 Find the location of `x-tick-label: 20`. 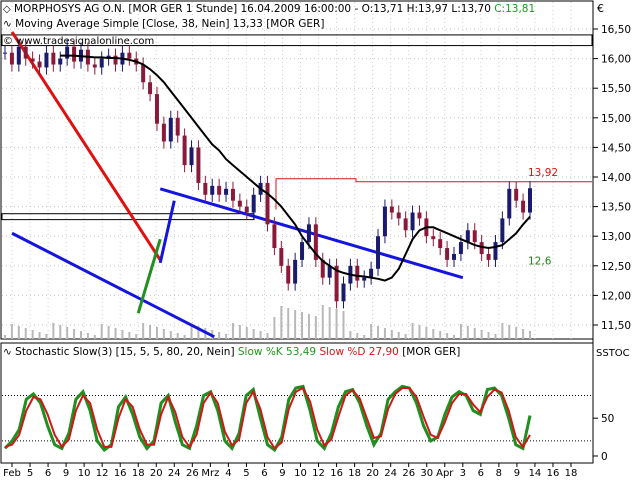

x-tick-label: 20 is located at coordinates (156, 473).